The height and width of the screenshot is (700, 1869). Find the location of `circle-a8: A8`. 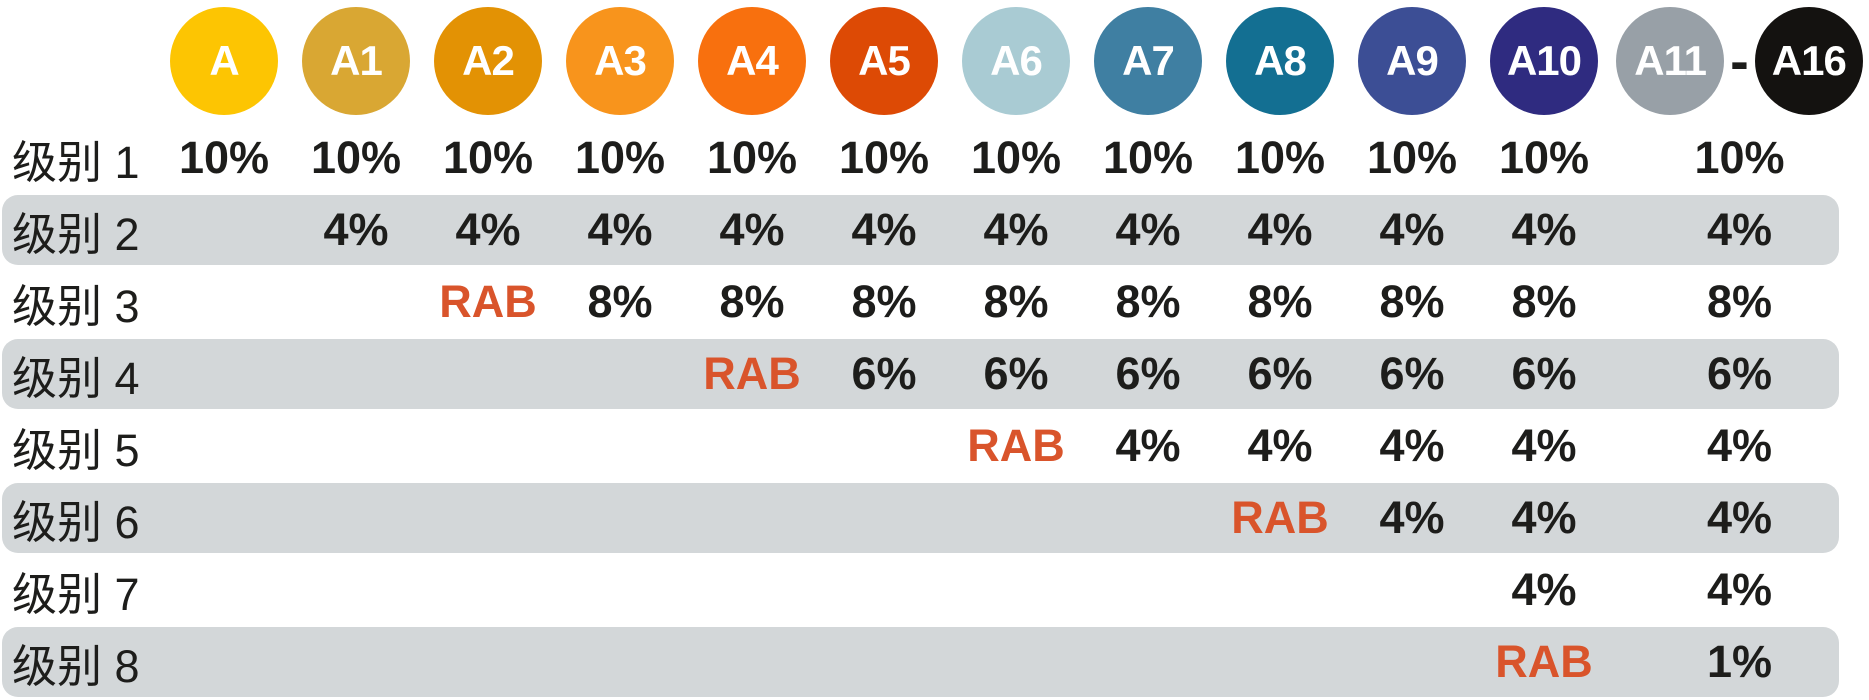

circle-a8: A8 is located at coordinates (1280, 61).